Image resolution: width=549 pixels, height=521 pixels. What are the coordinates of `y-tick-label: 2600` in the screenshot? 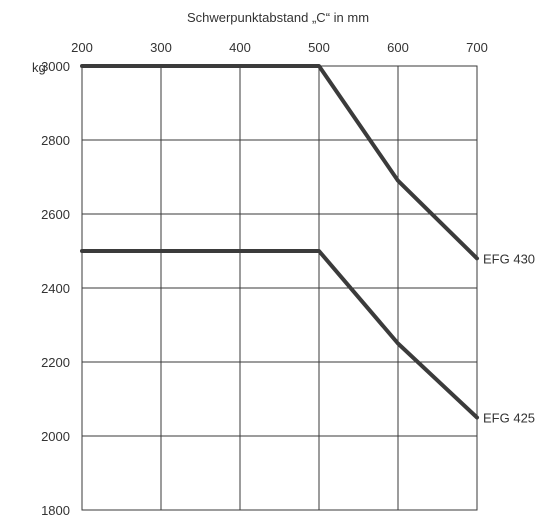 It's located at (55, 214).